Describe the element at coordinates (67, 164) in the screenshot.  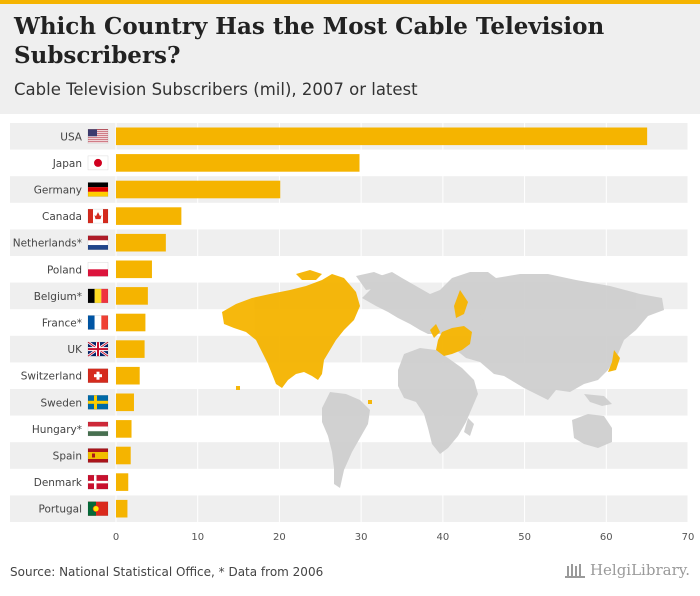
I see `category-label: Japan` at that location.